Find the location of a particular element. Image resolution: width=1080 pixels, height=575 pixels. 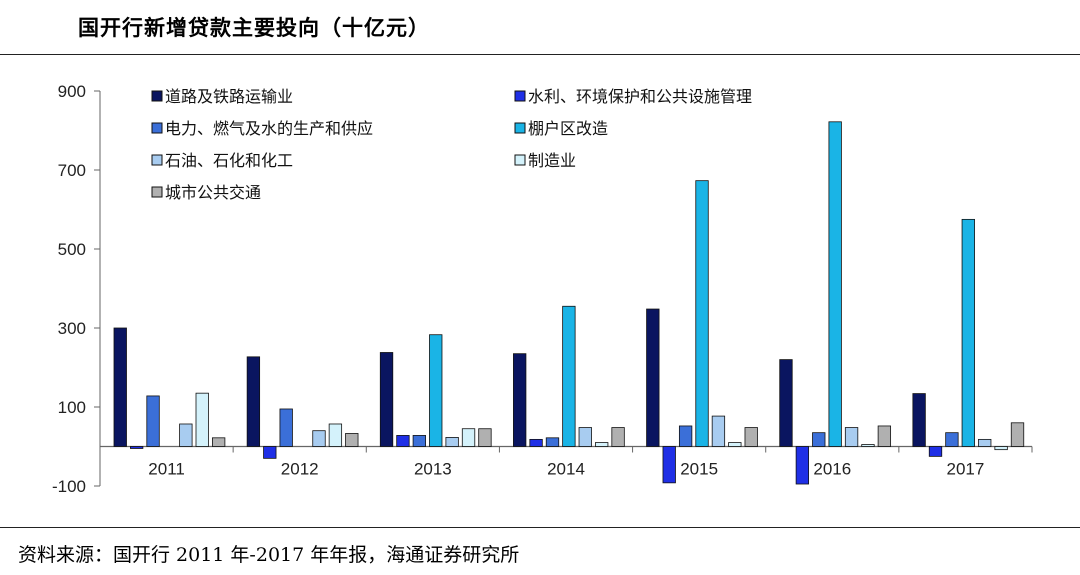

y-tick-label: 500 is located at coordinates (72, 249).